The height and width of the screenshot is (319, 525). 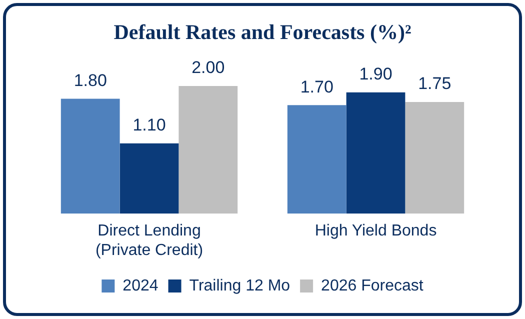 What do you see at coordinates (149, 240) in the screenshot?
I see `x-tick-label: Direct Lending (Private Credit)` at bounding box center [149, 240].